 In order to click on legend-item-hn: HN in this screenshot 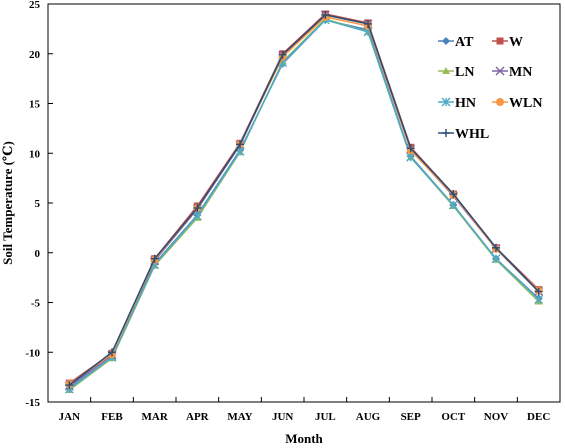, I will do `click(457, 103)`.